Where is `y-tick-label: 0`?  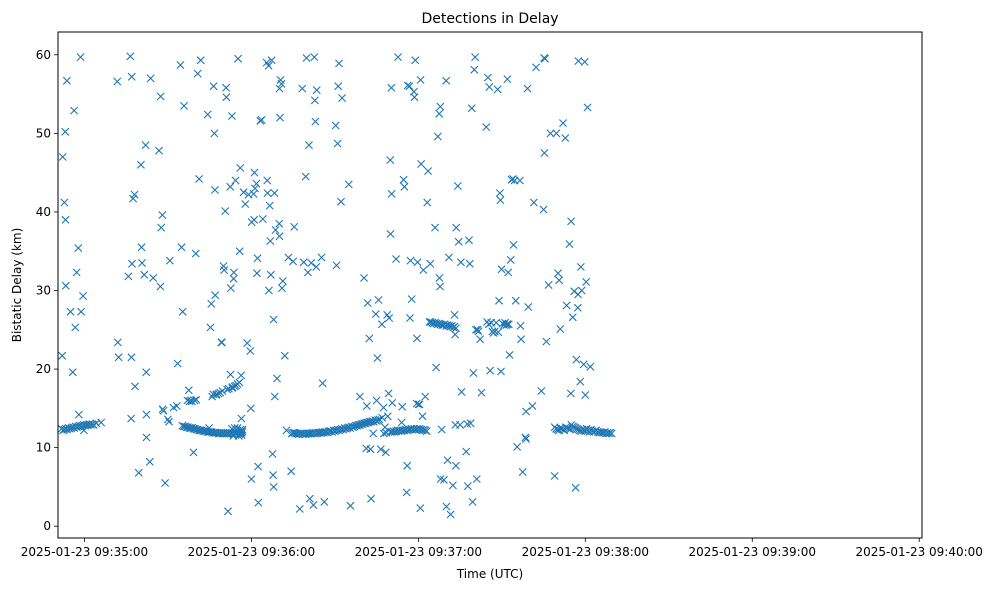 y-tick-label: 0 is located at coordinates (47, 526).